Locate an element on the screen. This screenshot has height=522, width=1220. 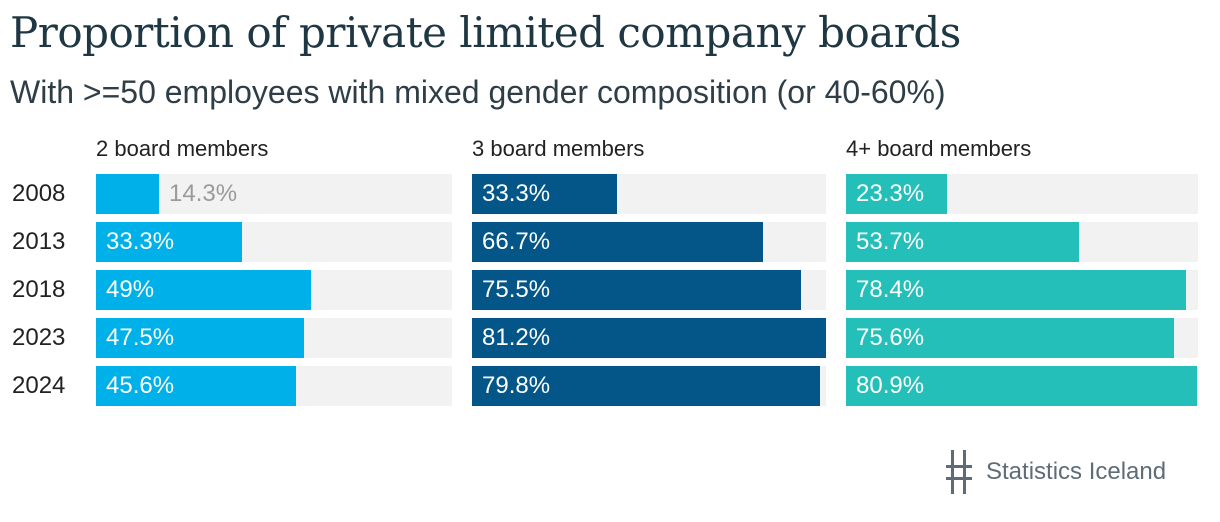
bar-value-label: 75.5% is located at coordinates (516, 289).